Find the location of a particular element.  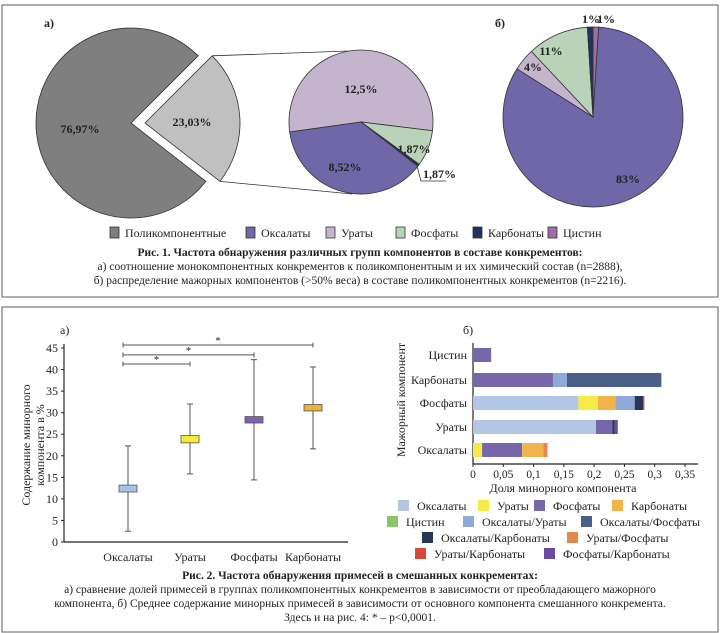

pie-slice-ураты is located at coordinates (361, 91).